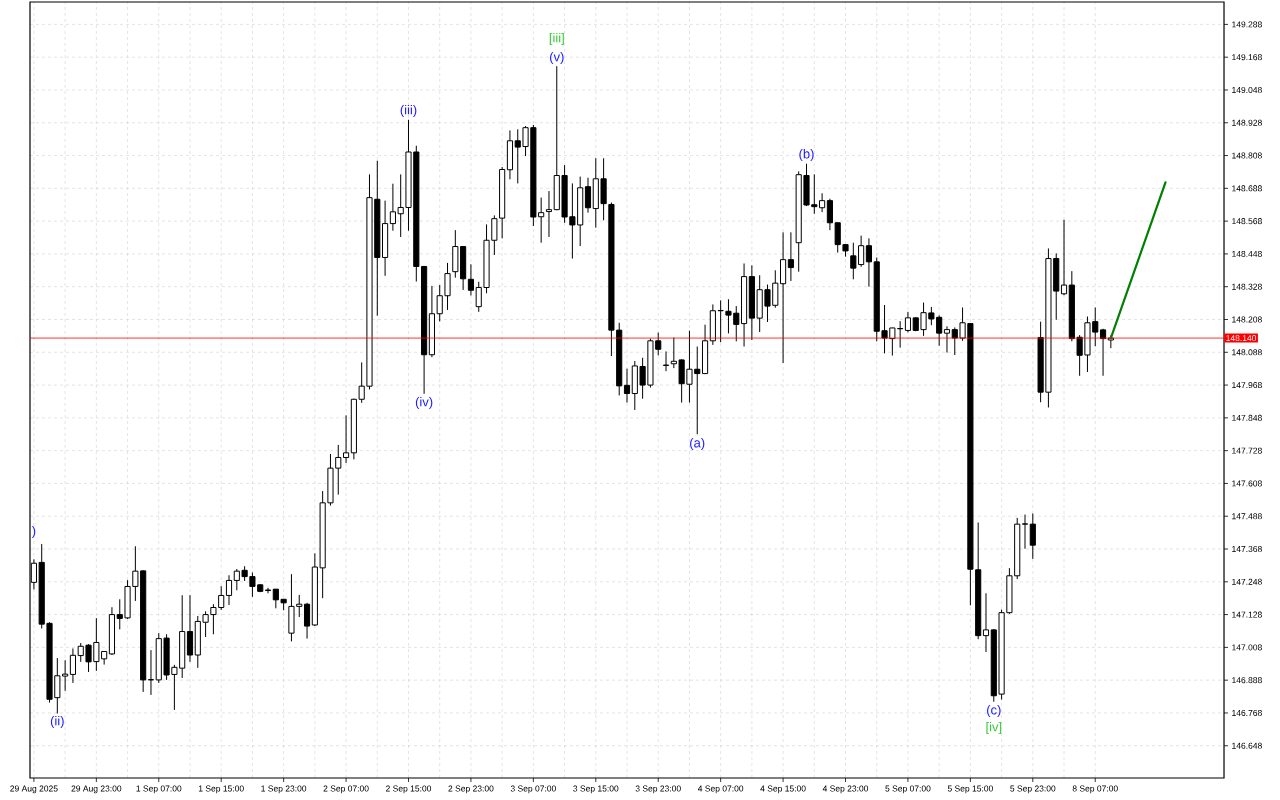  What do you see at coordinates (1247, 417) in the screenshot?
I see `y-tick-label: 147.848` at bounding box center [1247, 417].